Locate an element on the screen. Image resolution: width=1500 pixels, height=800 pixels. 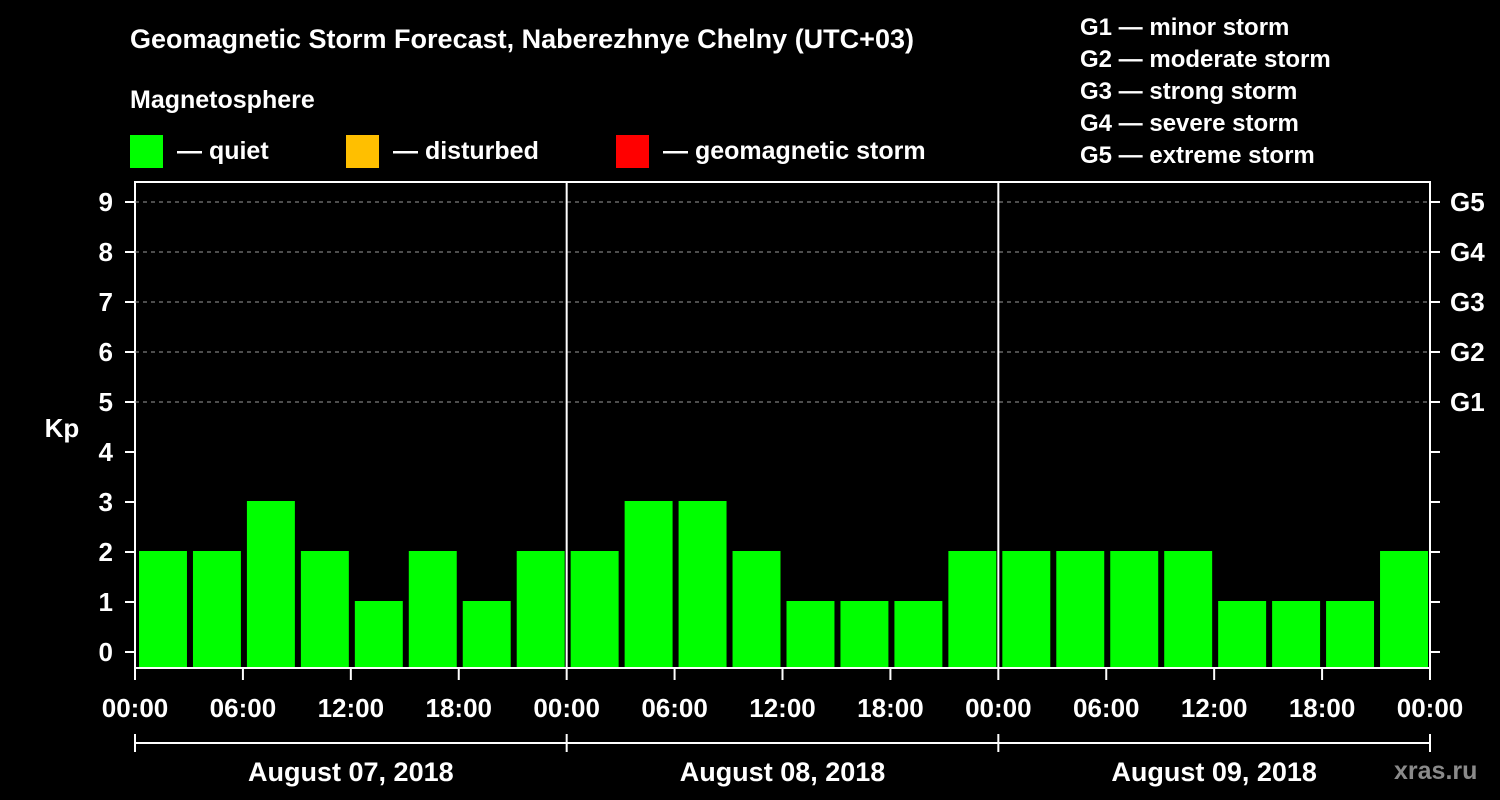
storm-level-g4: G4 — severe storm is located at coordinates (1189, 123).